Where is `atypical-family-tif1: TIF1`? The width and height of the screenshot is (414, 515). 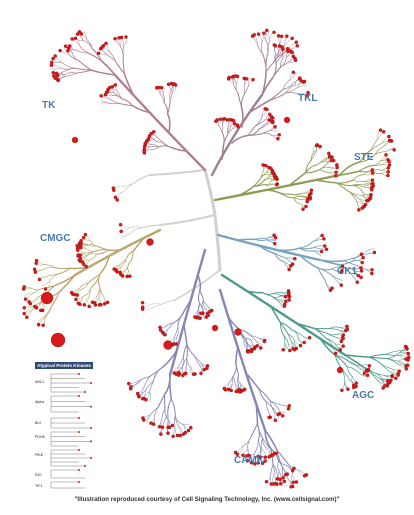
atypical-family-tif1: TIF1 is located at coordinates (38, 486).